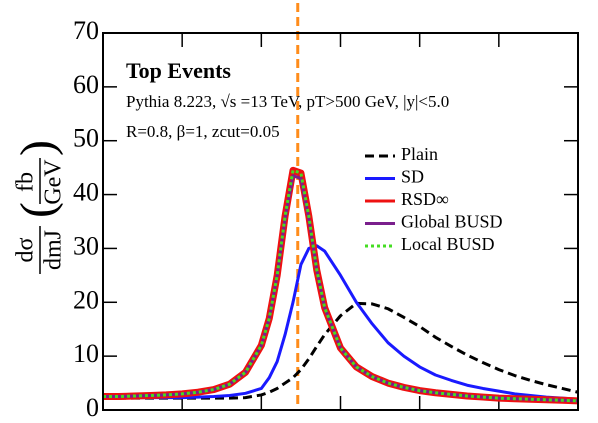  I want to click on annotation-title: Top Events, so click(178, 70).